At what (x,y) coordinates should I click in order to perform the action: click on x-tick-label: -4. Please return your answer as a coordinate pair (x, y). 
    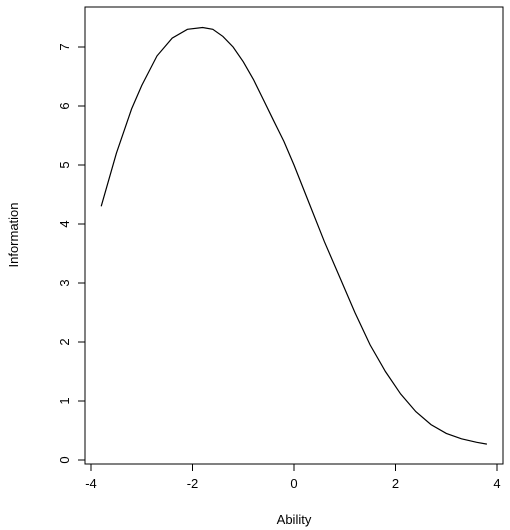
    Looking at the image, I should click on (91, 483).